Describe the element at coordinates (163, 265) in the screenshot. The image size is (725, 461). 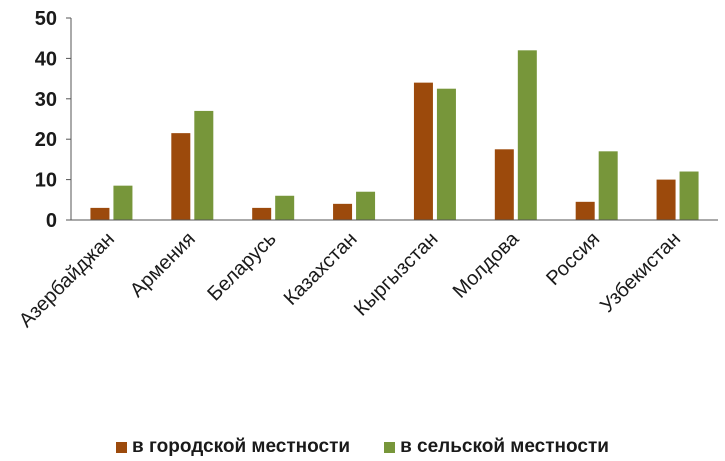
I see `x-tick-label: Армения` at that location.